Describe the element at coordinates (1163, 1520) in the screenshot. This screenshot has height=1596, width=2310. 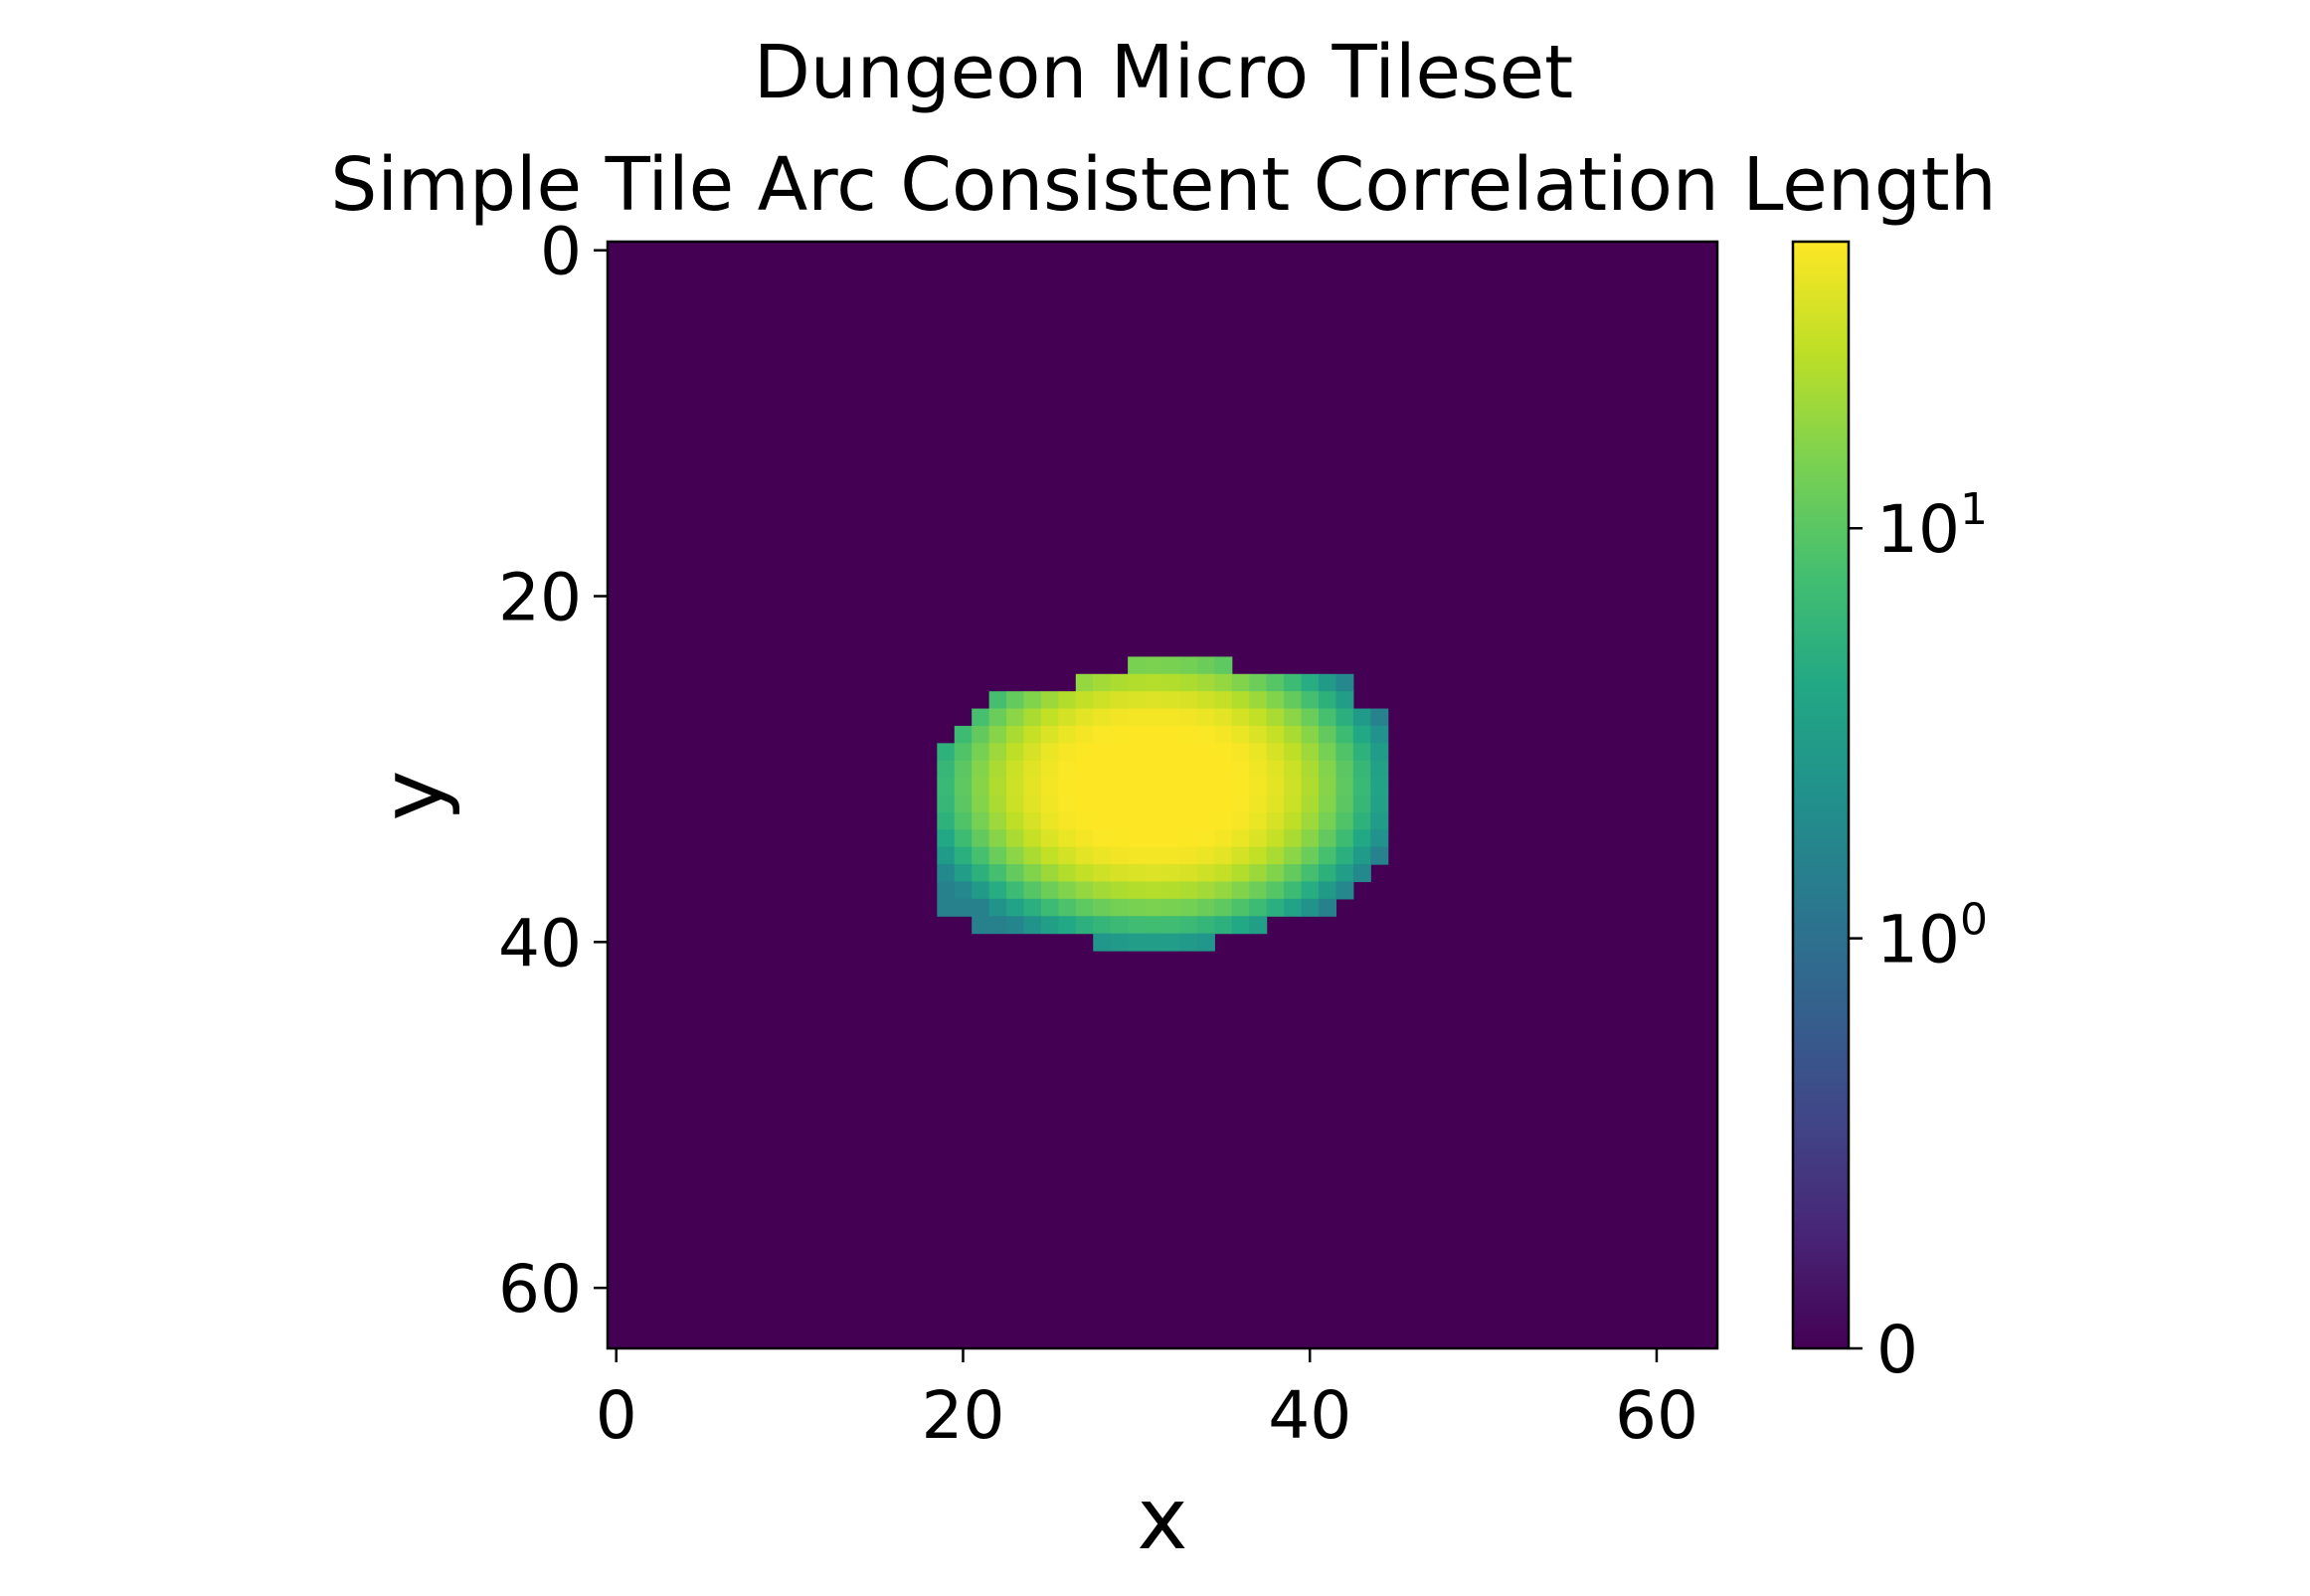
I see `x-axis-label: x` at that location.